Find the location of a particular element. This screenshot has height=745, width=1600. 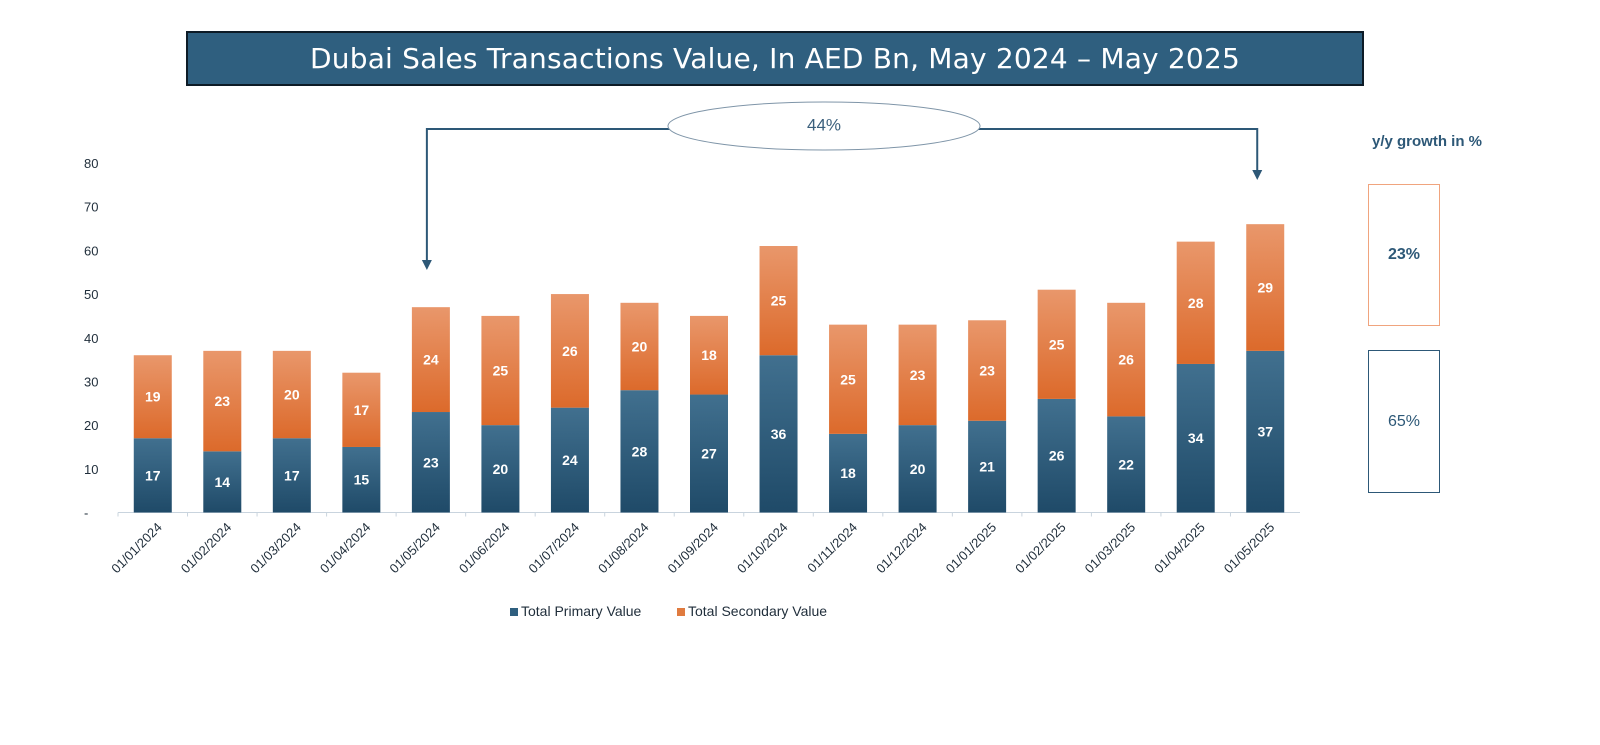

y-tick-label: 80 is located at coordinates (91, 163).